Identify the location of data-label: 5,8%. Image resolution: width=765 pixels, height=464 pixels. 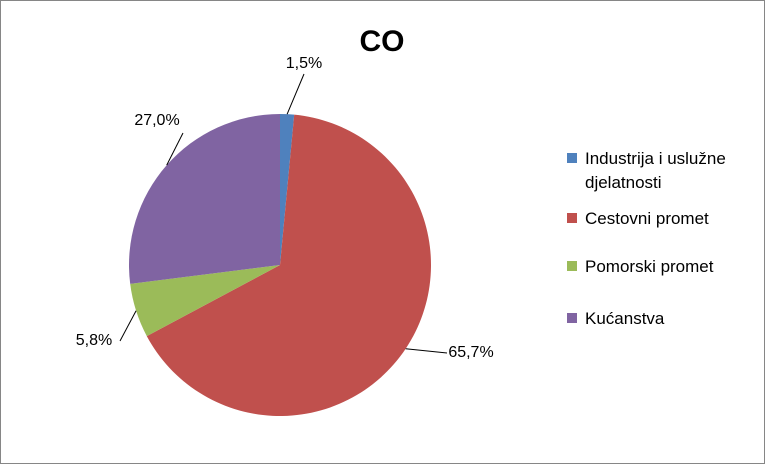
(94, 340).